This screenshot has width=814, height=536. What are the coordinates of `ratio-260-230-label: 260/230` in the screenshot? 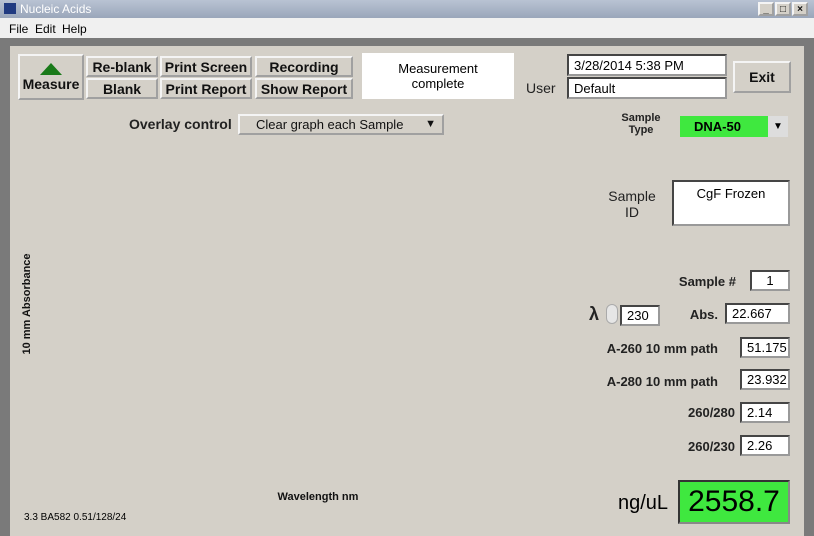 It's located at (711, 446).